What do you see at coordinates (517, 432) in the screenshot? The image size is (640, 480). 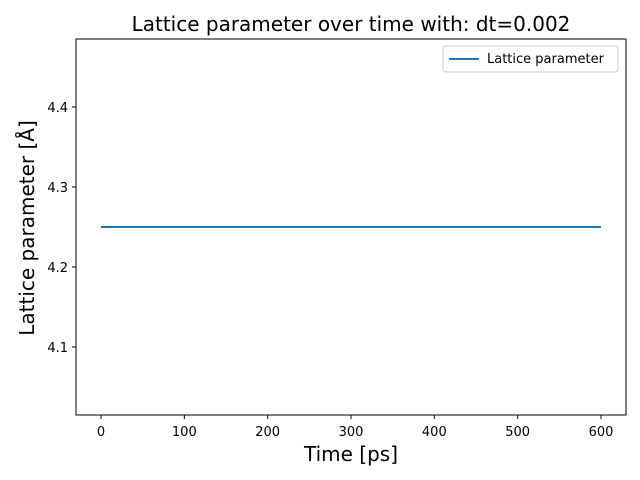 I see `x-tick-label-500: 500` at bounding box center [517, 432].